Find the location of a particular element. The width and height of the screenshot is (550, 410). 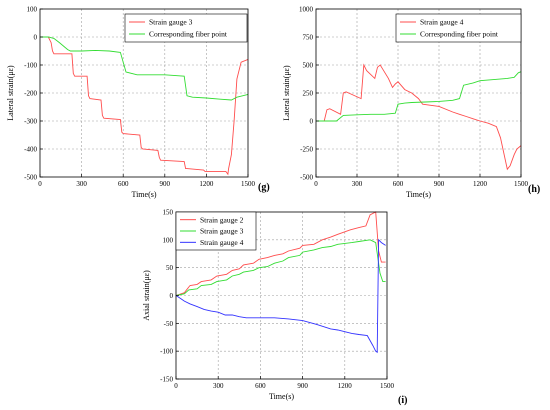

y-tick-label: 1000 is located at coordinates (306, 10).